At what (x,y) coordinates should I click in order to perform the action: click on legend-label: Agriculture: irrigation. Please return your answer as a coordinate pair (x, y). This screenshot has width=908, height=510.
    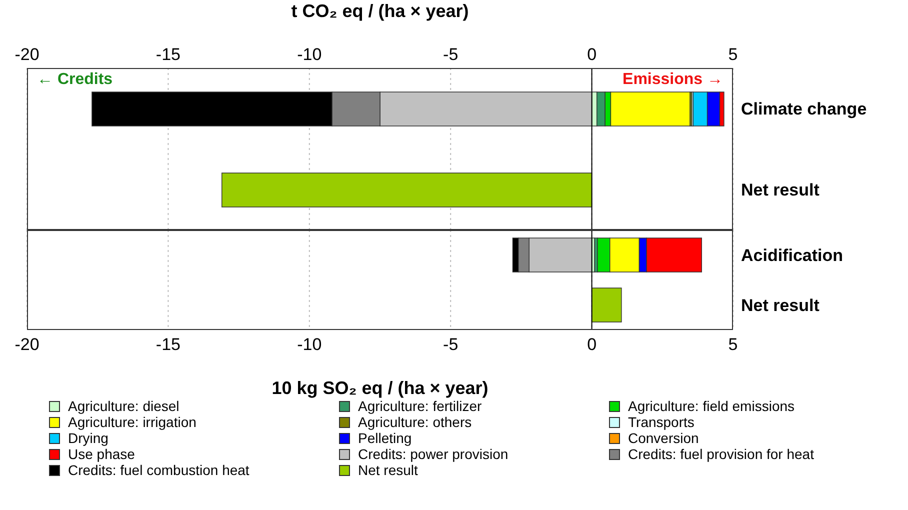
    Looking at the image, I should click on (132, 422).